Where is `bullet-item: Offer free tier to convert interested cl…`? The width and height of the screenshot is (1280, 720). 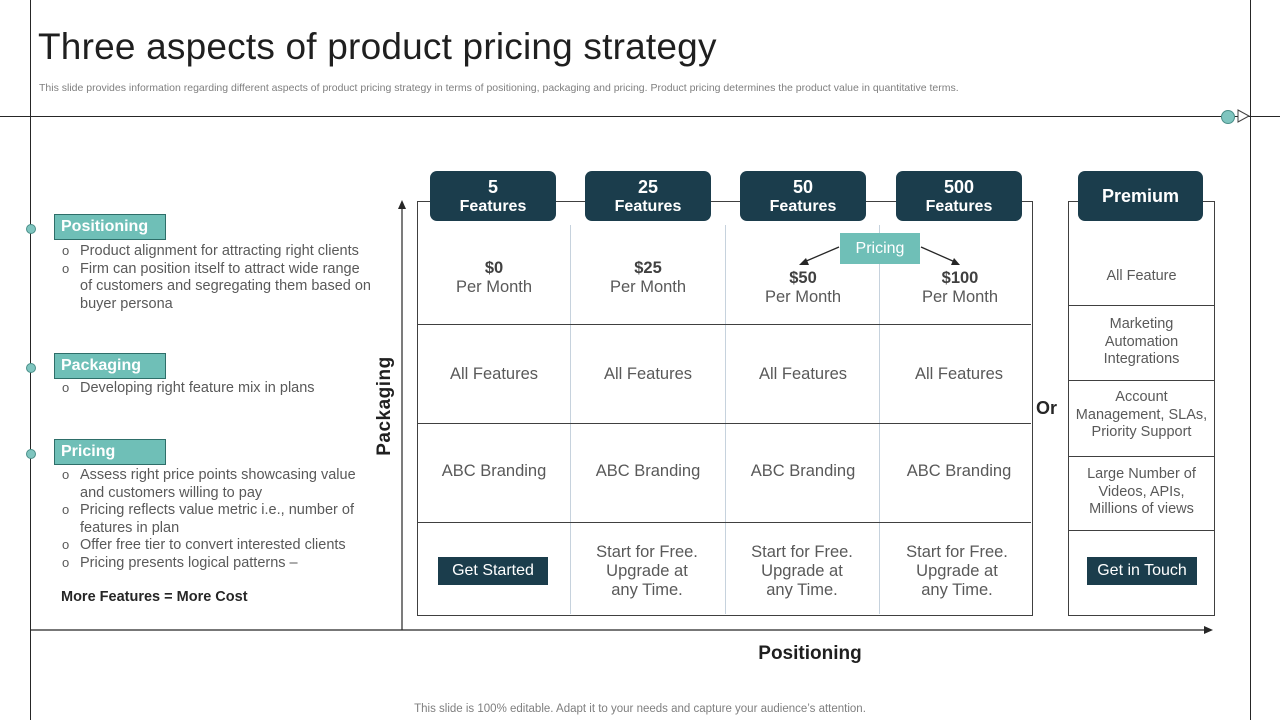 bullet-item: Offer free tier to convert interested cl… is located at coordinates (212, 545).